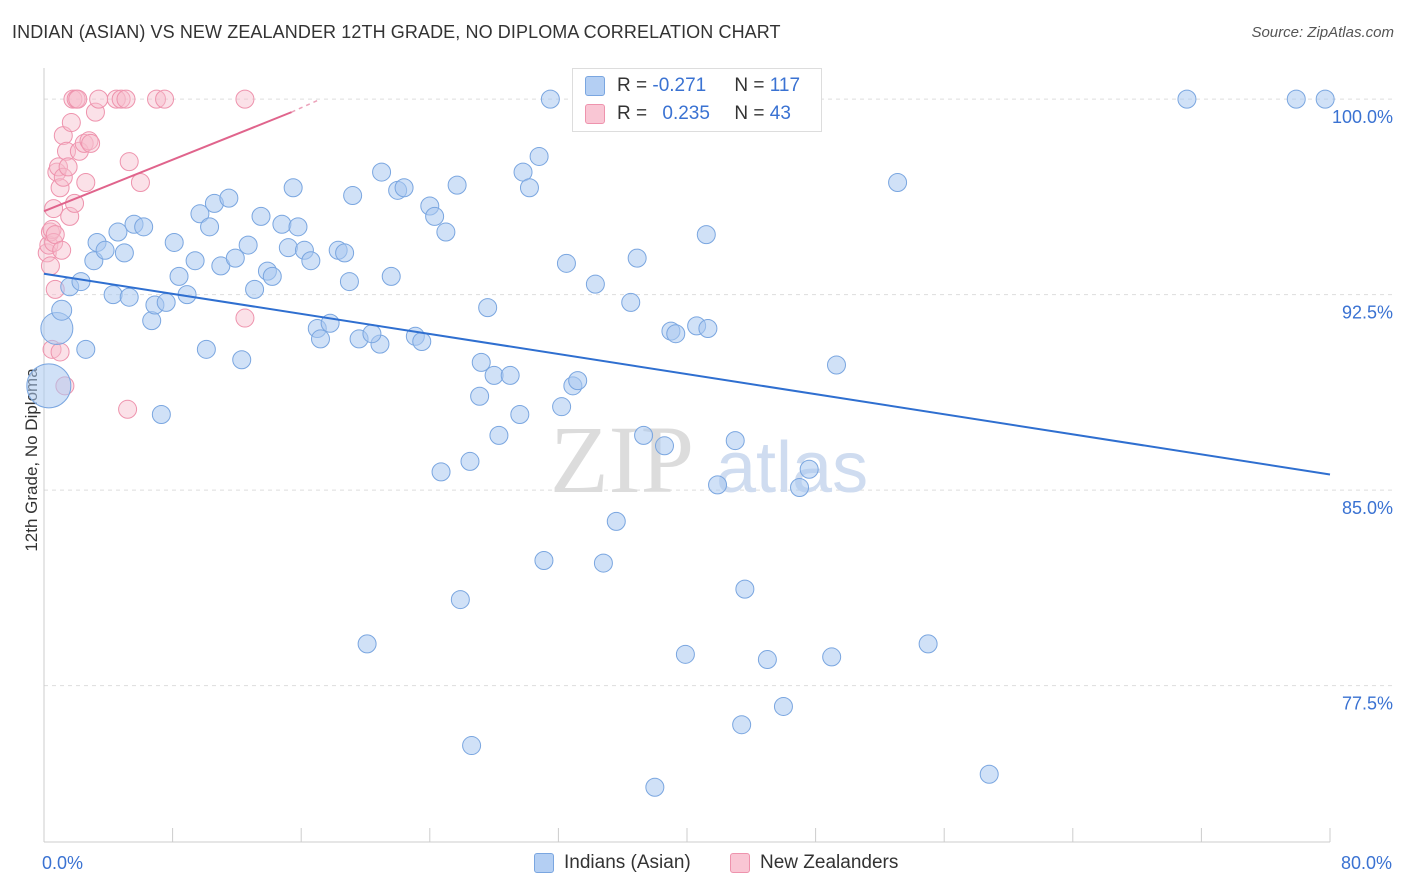 This screenshot has width=1406, height=892. Describe the element at coordinates (635, 85) in the screenshot. I see `legend-r-label-1: R =` at that location.